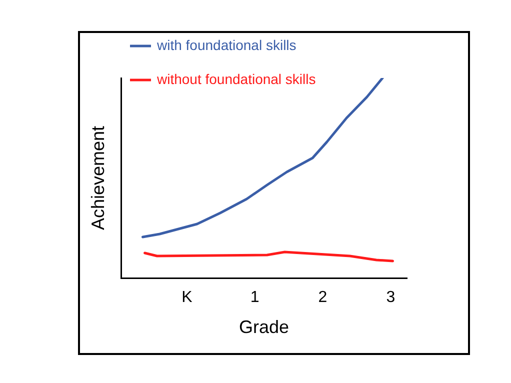 The width and height of the screenshot is (511, 383). I want to click on y-axis-title: Achievement, so click(98, 178).